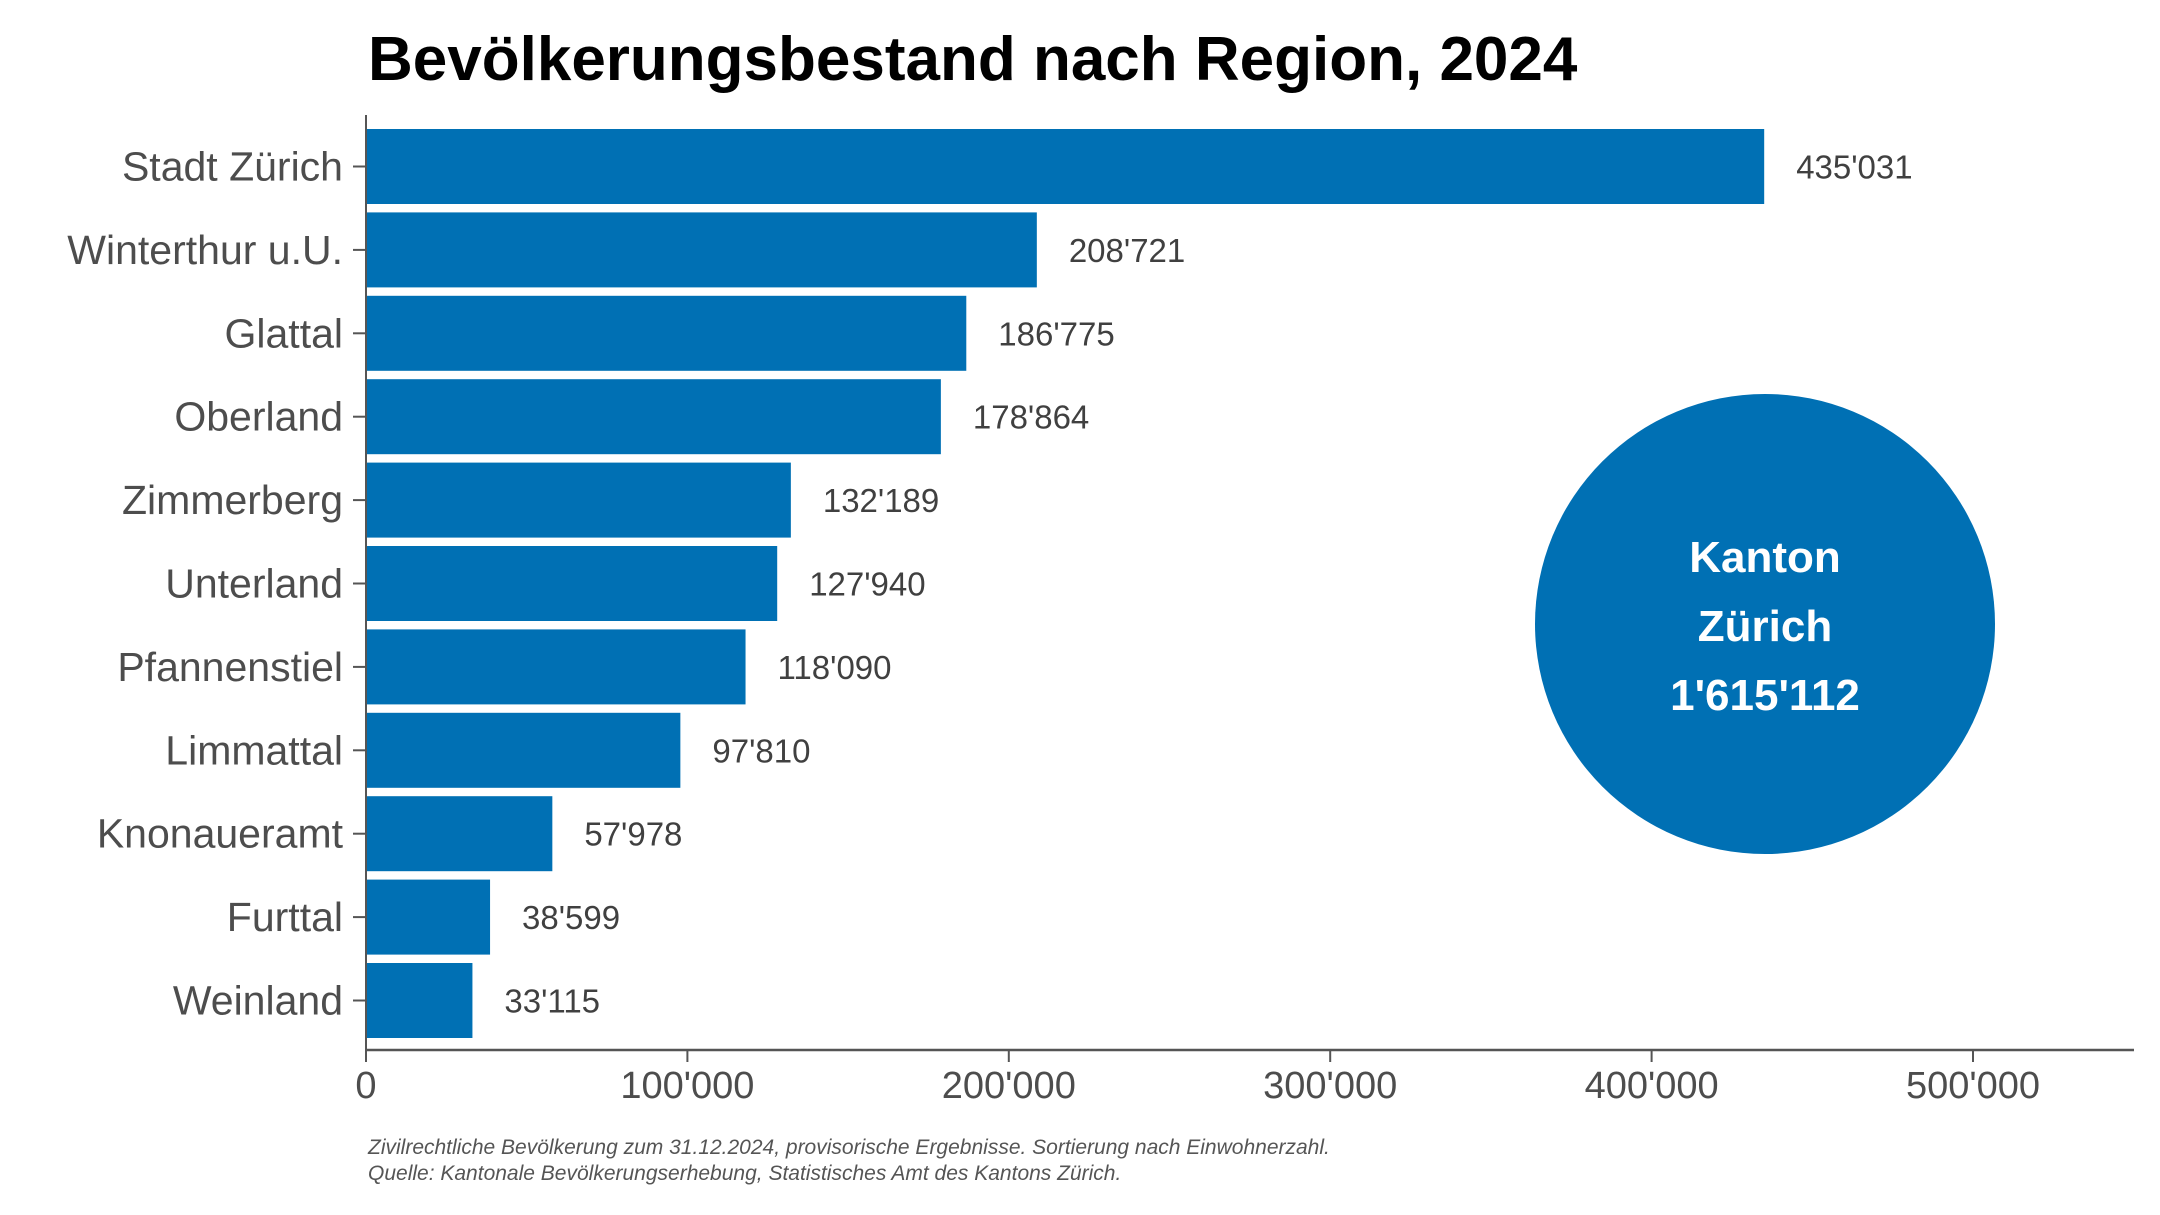 This screenshot has height=1215, width=2160. What do you see at coordinates (761, 750) in the screenshot?
I see `value-label: 97'810` at bounding box center [761, 750].